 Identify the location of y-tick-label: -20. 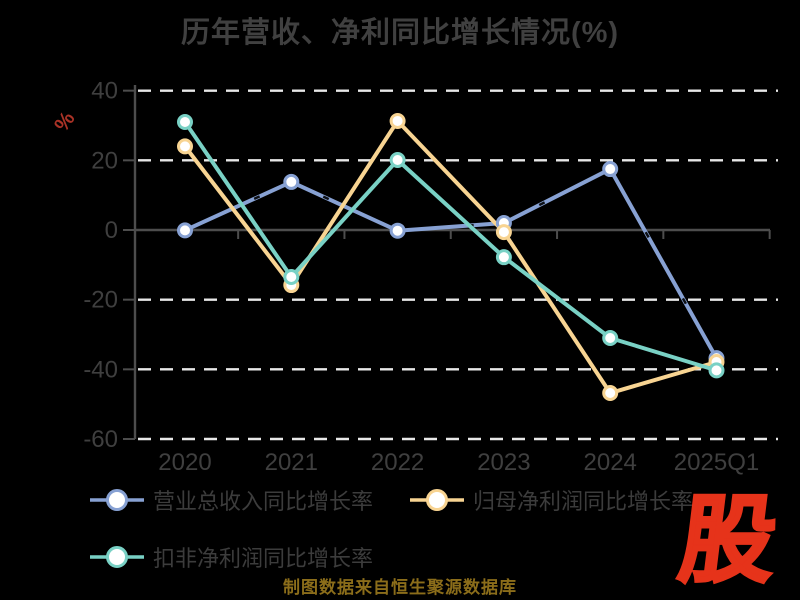
(100, 300).